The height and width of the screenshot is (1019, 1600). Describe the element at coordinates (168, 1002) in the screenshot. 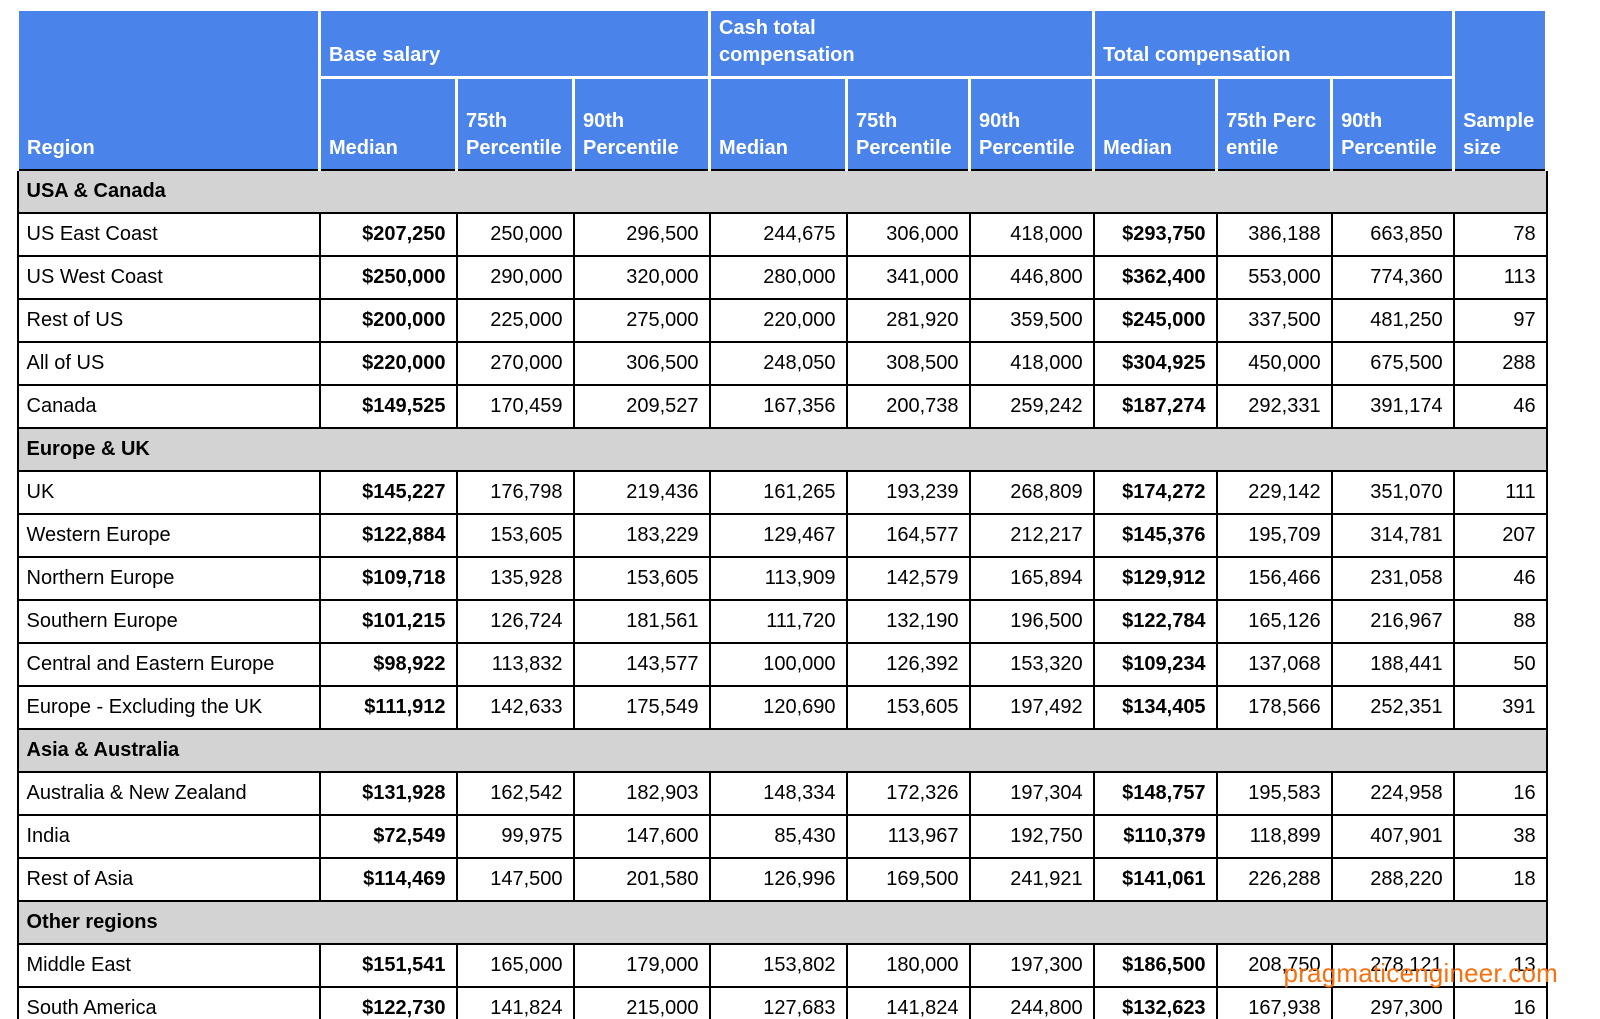

I see `region-cell: South America` at that location.